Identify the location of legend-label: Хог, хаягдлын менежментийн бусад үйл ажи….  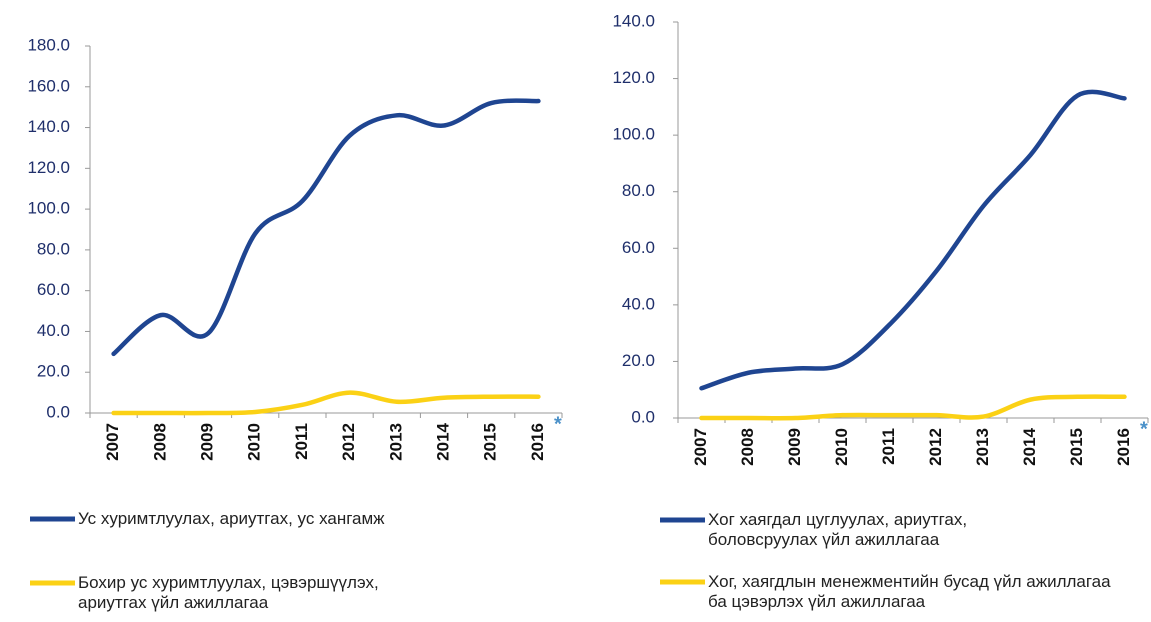
(909, 591).